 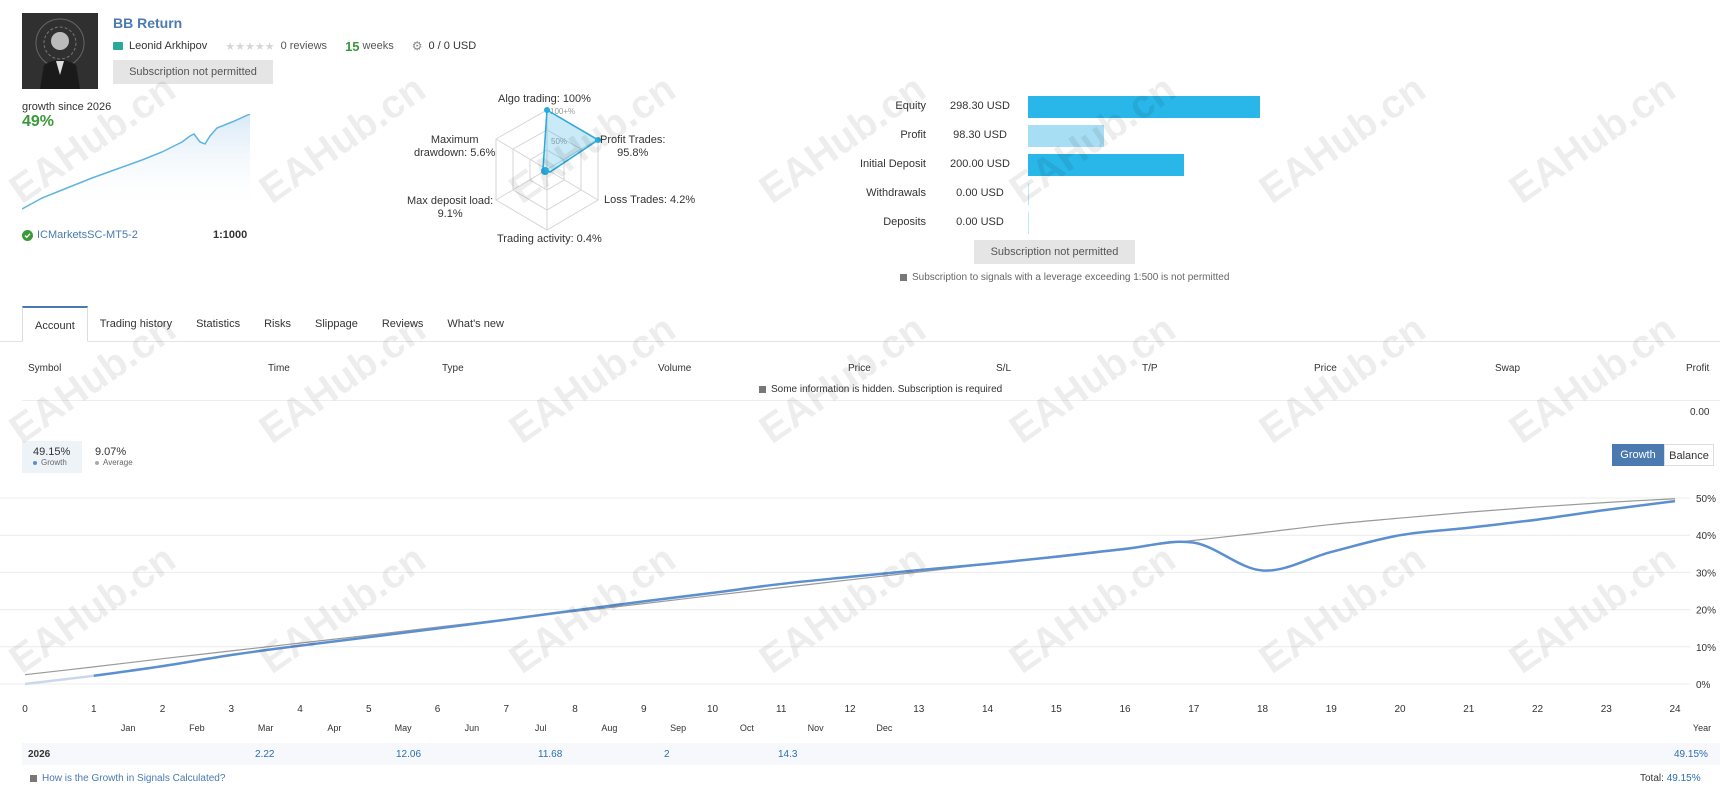 What do you see at coordinates (1004, 368) in the screenshot?
I see `col-header-s-l-5: S/L` at bounding box center [1004, 368].